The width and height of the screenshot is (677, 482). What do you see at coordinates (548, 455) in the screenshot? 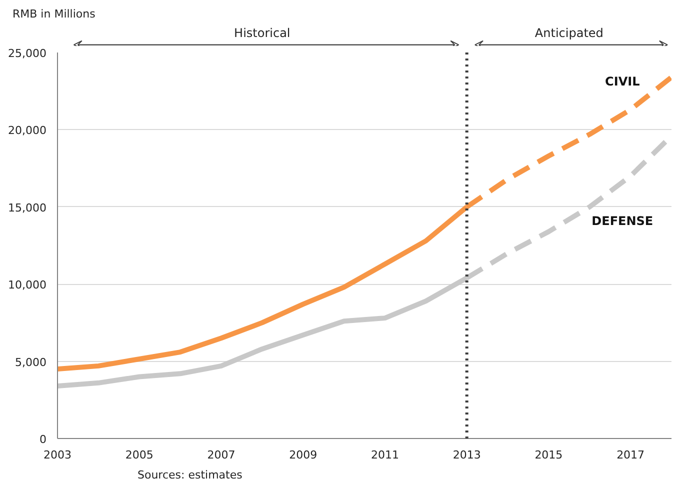
I see `x-tick-label: 2015` at bounding box center [548, 455].